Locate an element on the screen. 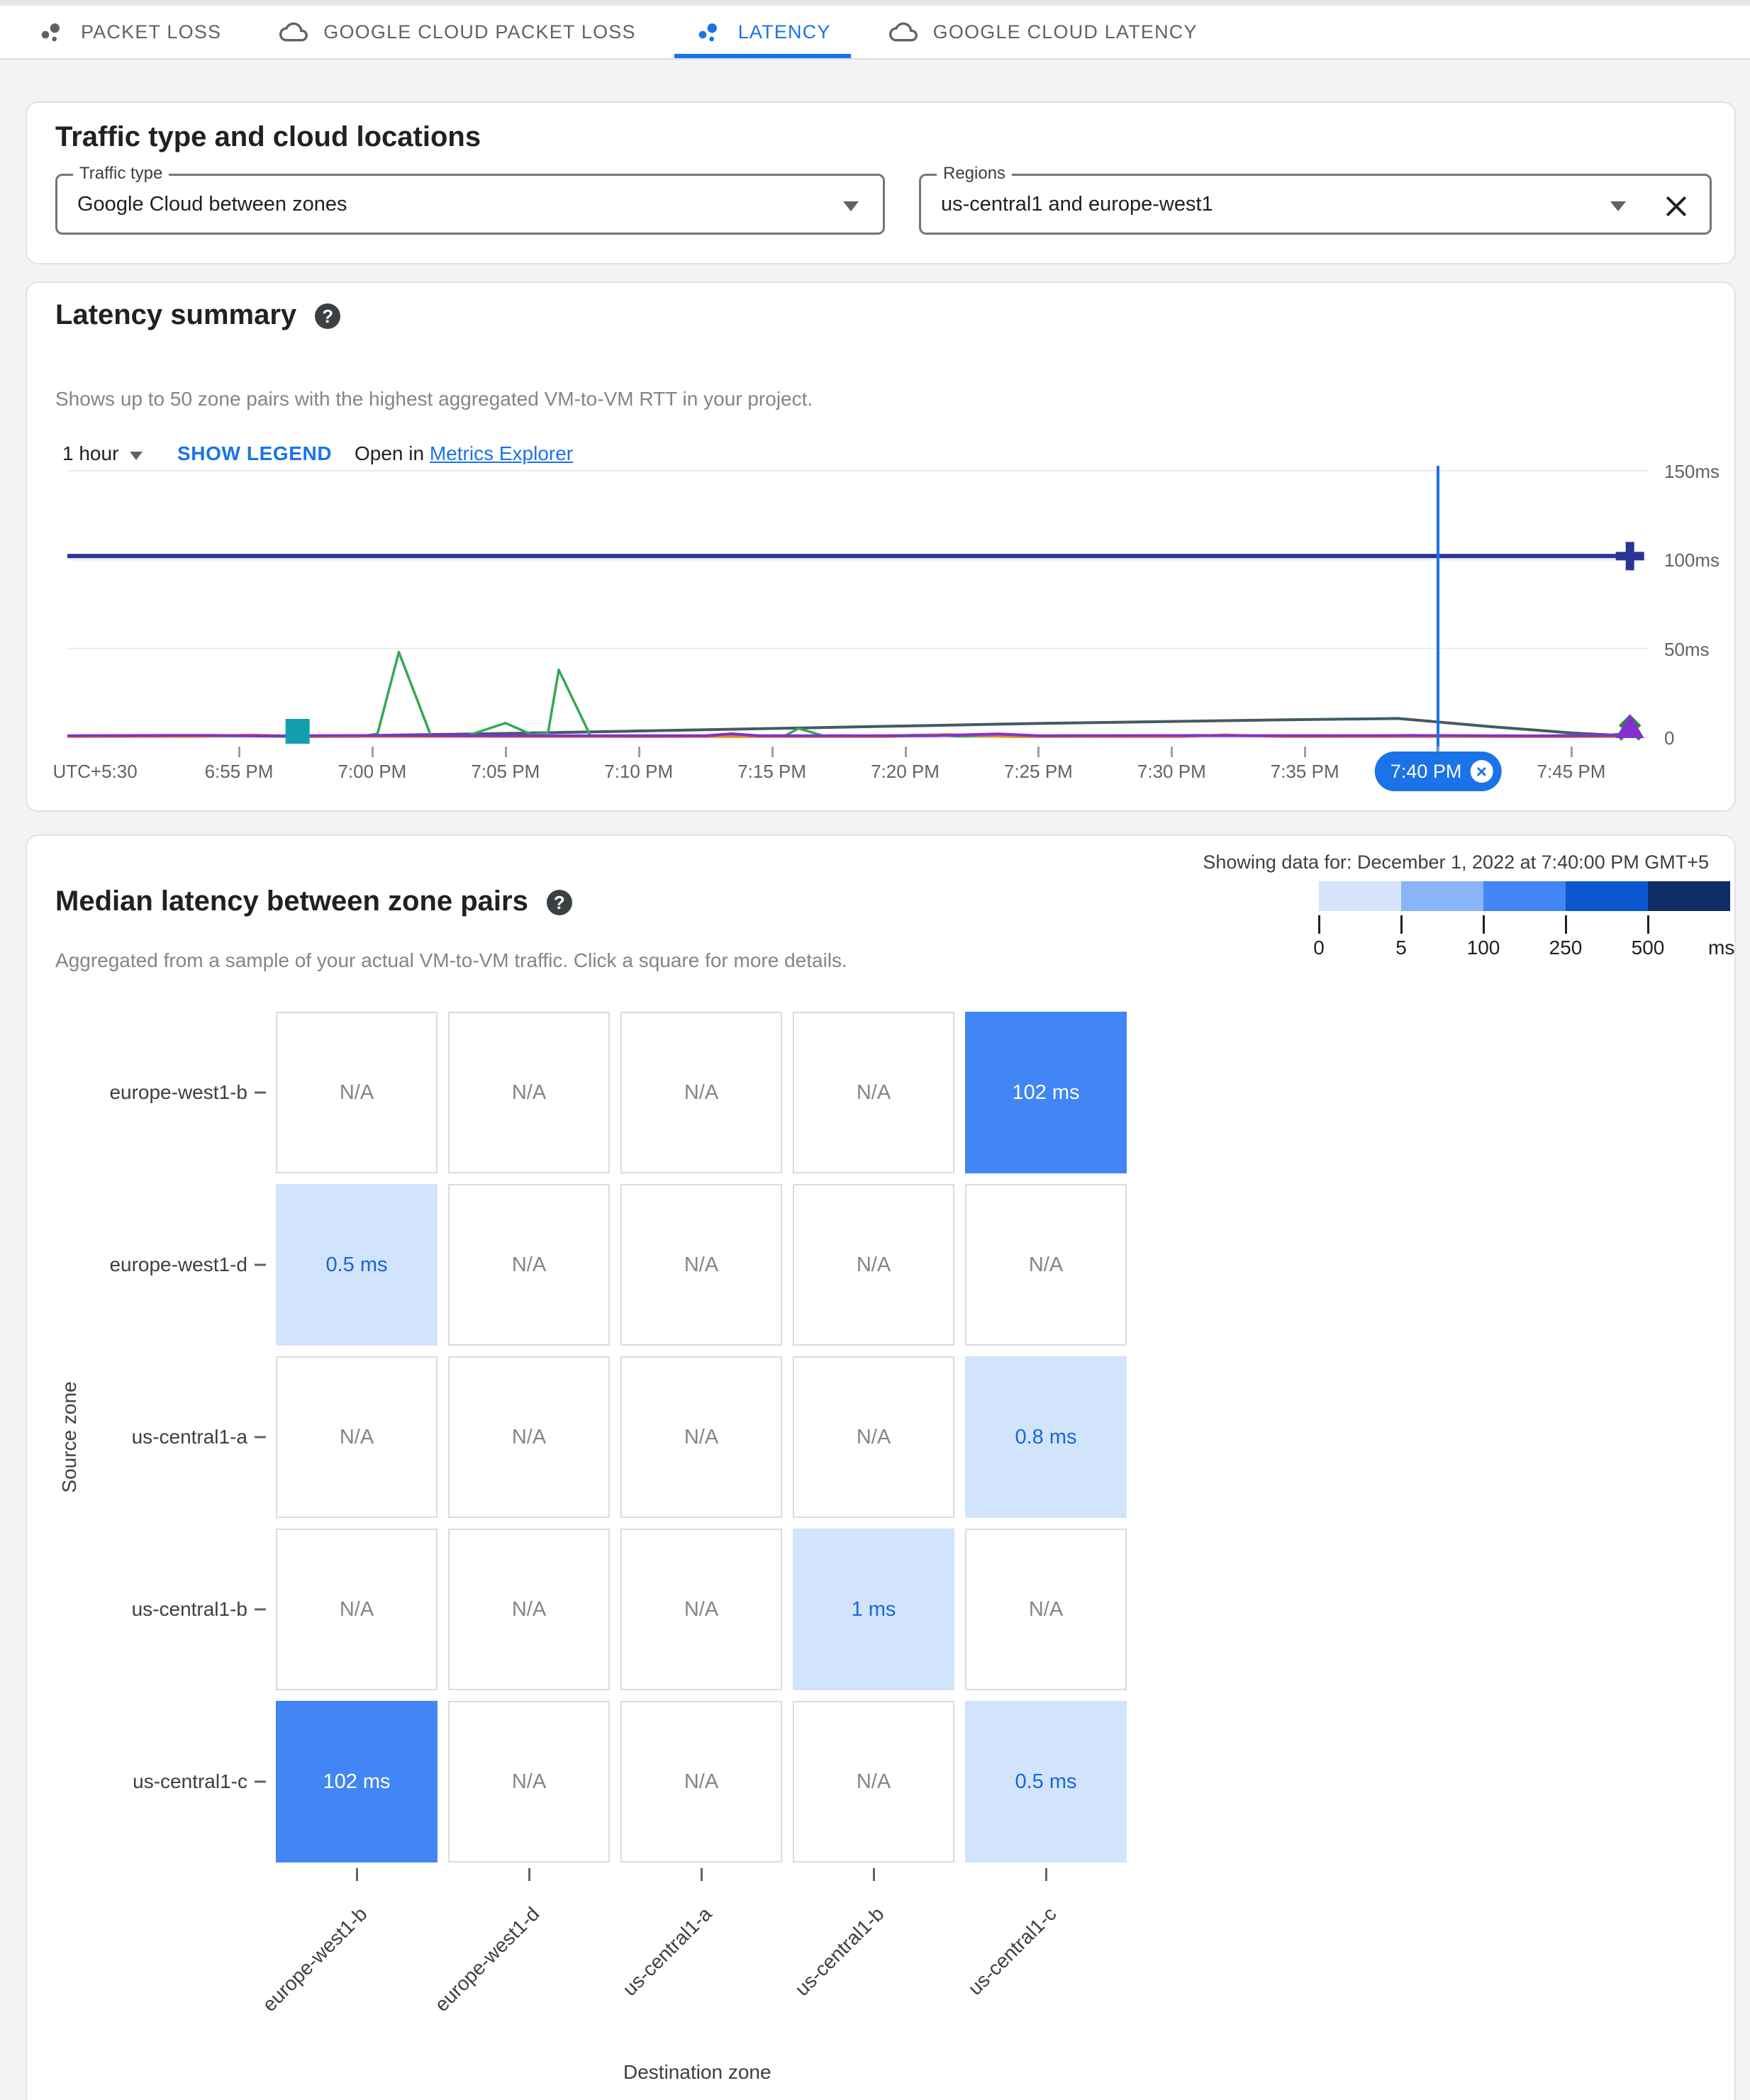 This screenshot has width=1750, height=2100. traffic-type-select: Traffic type Google Cloud between zones is located at coordinates (470, 199).